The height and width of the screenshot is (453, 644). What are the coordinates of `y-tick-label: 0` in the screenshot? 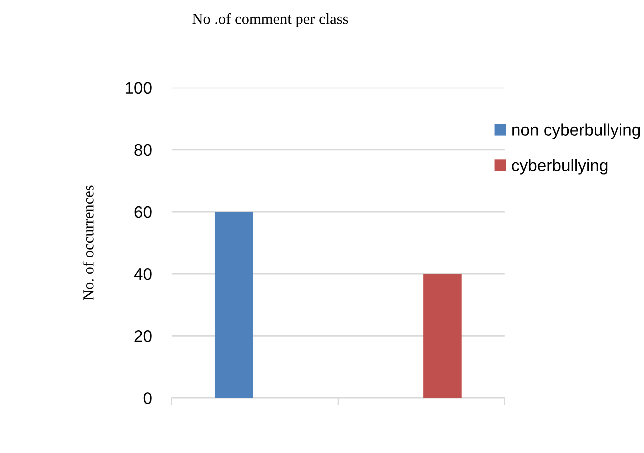 It's located at (148, 398).